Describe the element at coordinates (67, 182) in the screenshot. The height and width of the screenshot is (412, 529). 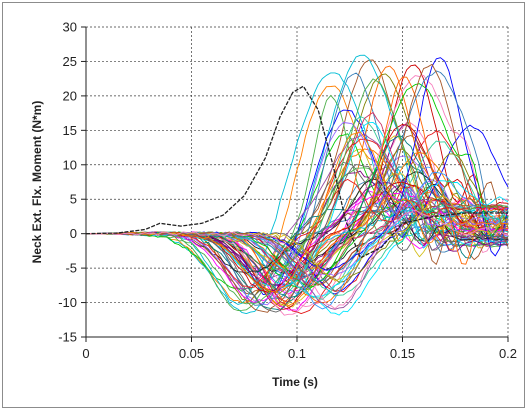
I see `y-tick-labels: 30 25 20 15 10 5 0 -5 -10 -15` at that location.